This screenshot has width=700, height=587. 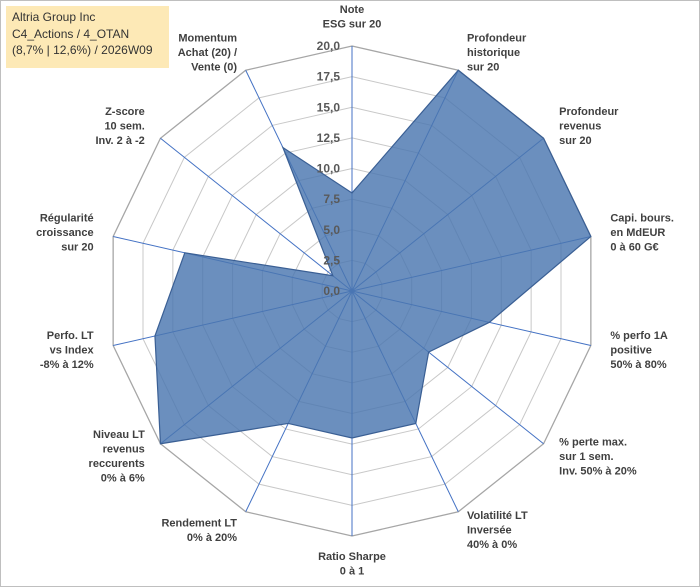 I want to click on category-label: % perte max. sur 1 sem. Inv. 50% à 20%, so click(x=598, y=456).